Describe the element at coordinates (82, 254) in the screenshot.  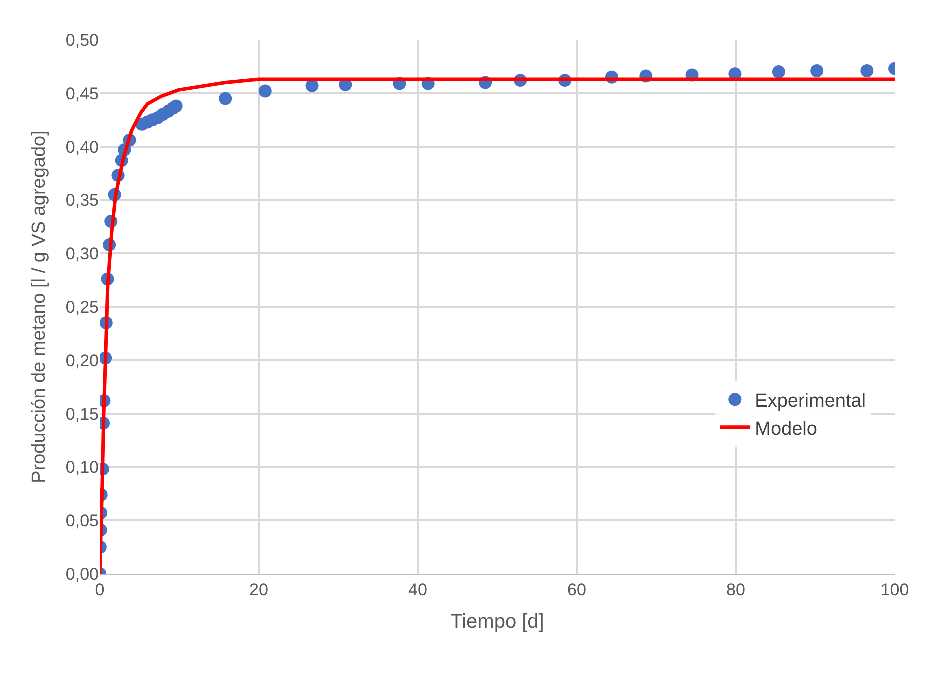
I see `y-tick-label: 0,30` at that location.